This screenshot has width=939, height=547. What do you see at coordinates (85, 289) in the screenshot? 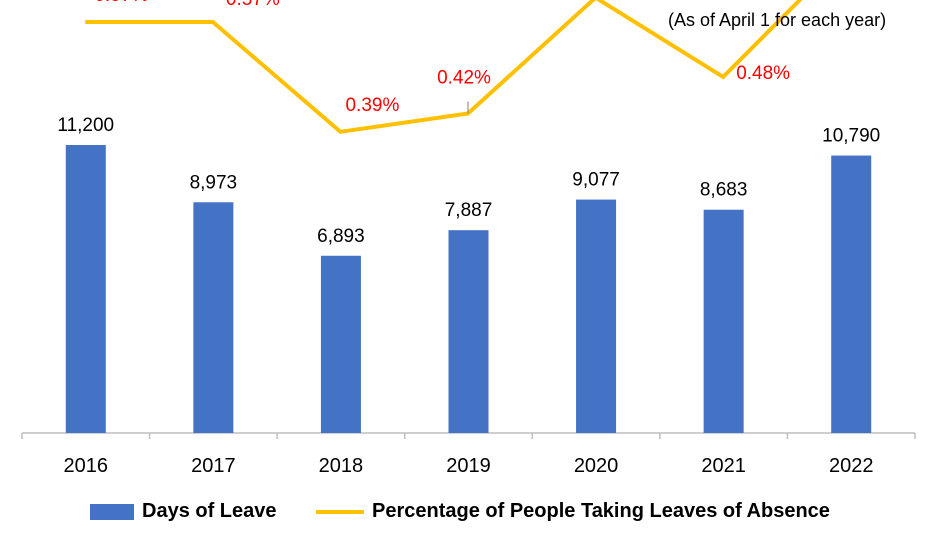
I see `bar-2016` at bounding box center [85, 289].